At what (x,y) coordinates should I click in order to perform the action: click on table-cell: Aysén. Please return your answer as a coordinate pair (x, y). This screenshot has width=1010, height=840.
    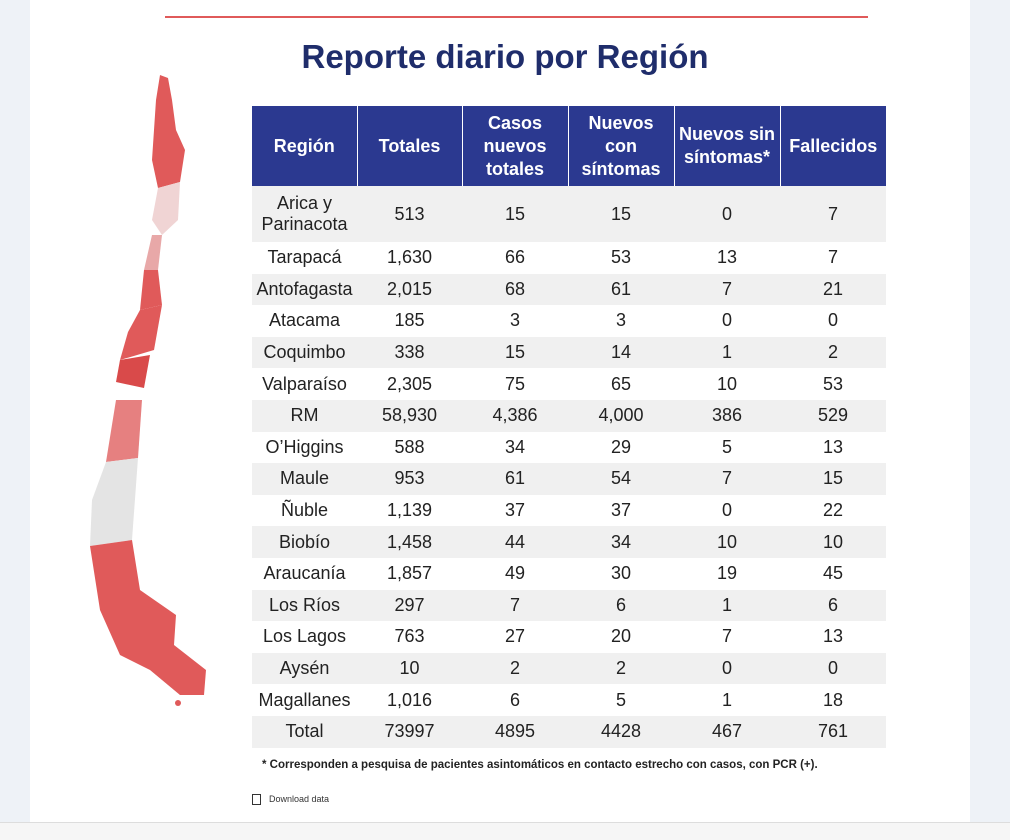
    Looking at the image, I should click on (304, 668).